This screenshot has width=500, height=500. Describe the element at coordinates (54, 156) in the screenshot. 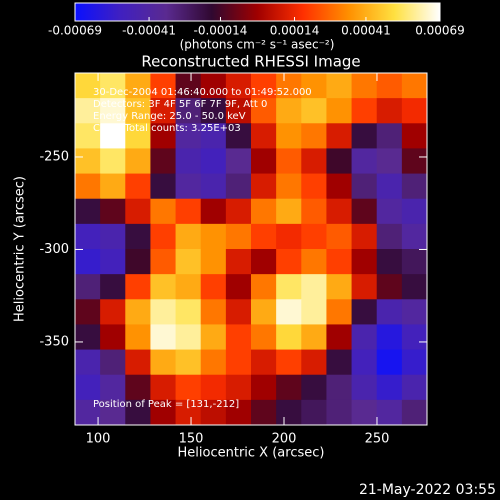

I see `y-tick-label: -250` at that location.